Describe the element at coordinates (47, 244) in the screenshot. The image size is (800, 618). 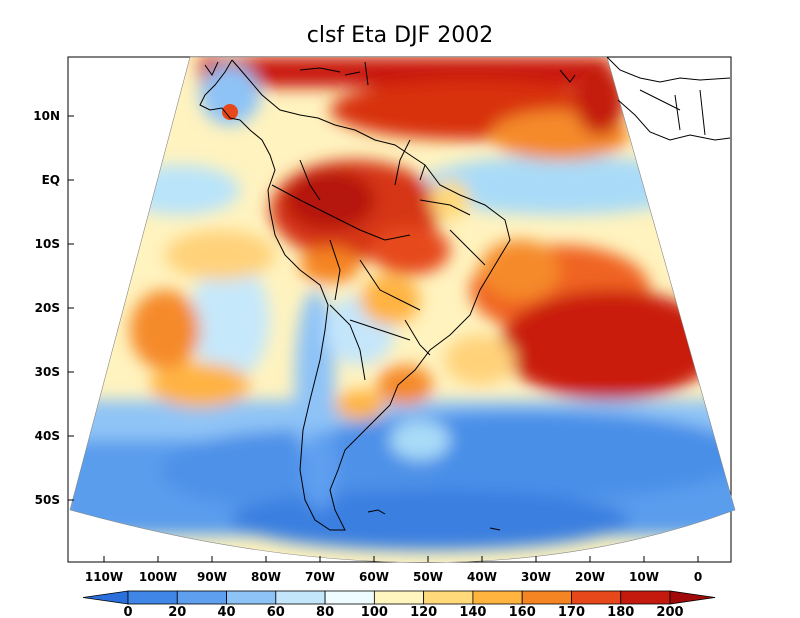
I see `lat-label-10s: 10S` at that location.